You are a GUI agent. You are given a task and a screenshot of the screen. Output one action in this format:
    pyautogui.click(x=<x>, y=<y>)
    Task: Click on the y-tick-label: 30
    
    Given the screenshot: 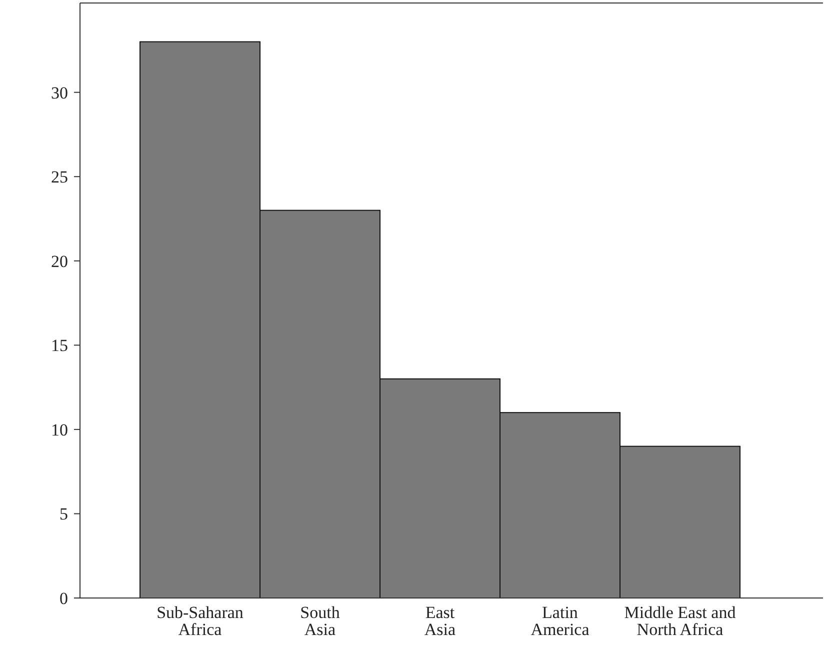 What is the action you would take?
    pyautogui.click(x=59, y=92)
    